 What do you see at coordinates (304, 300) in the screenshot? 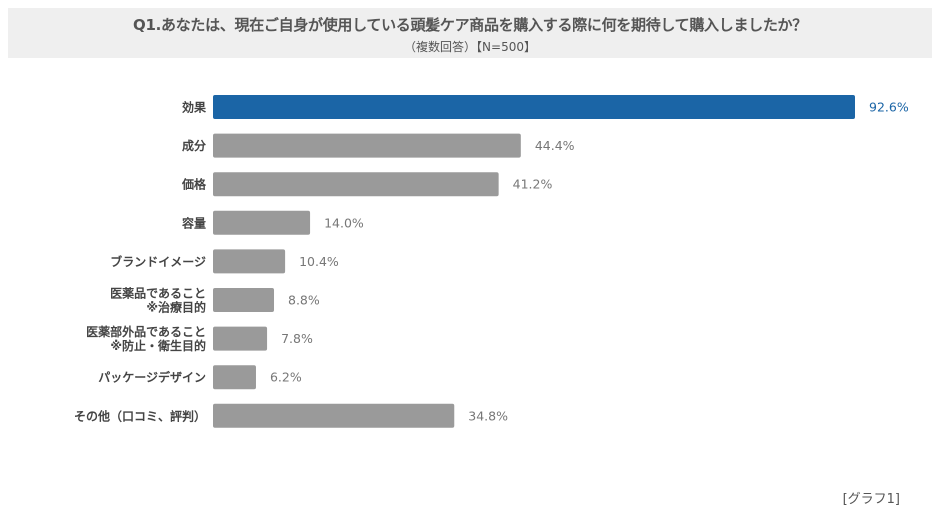
I see `data-label: 8.8%` at bounding box center [304, 300].